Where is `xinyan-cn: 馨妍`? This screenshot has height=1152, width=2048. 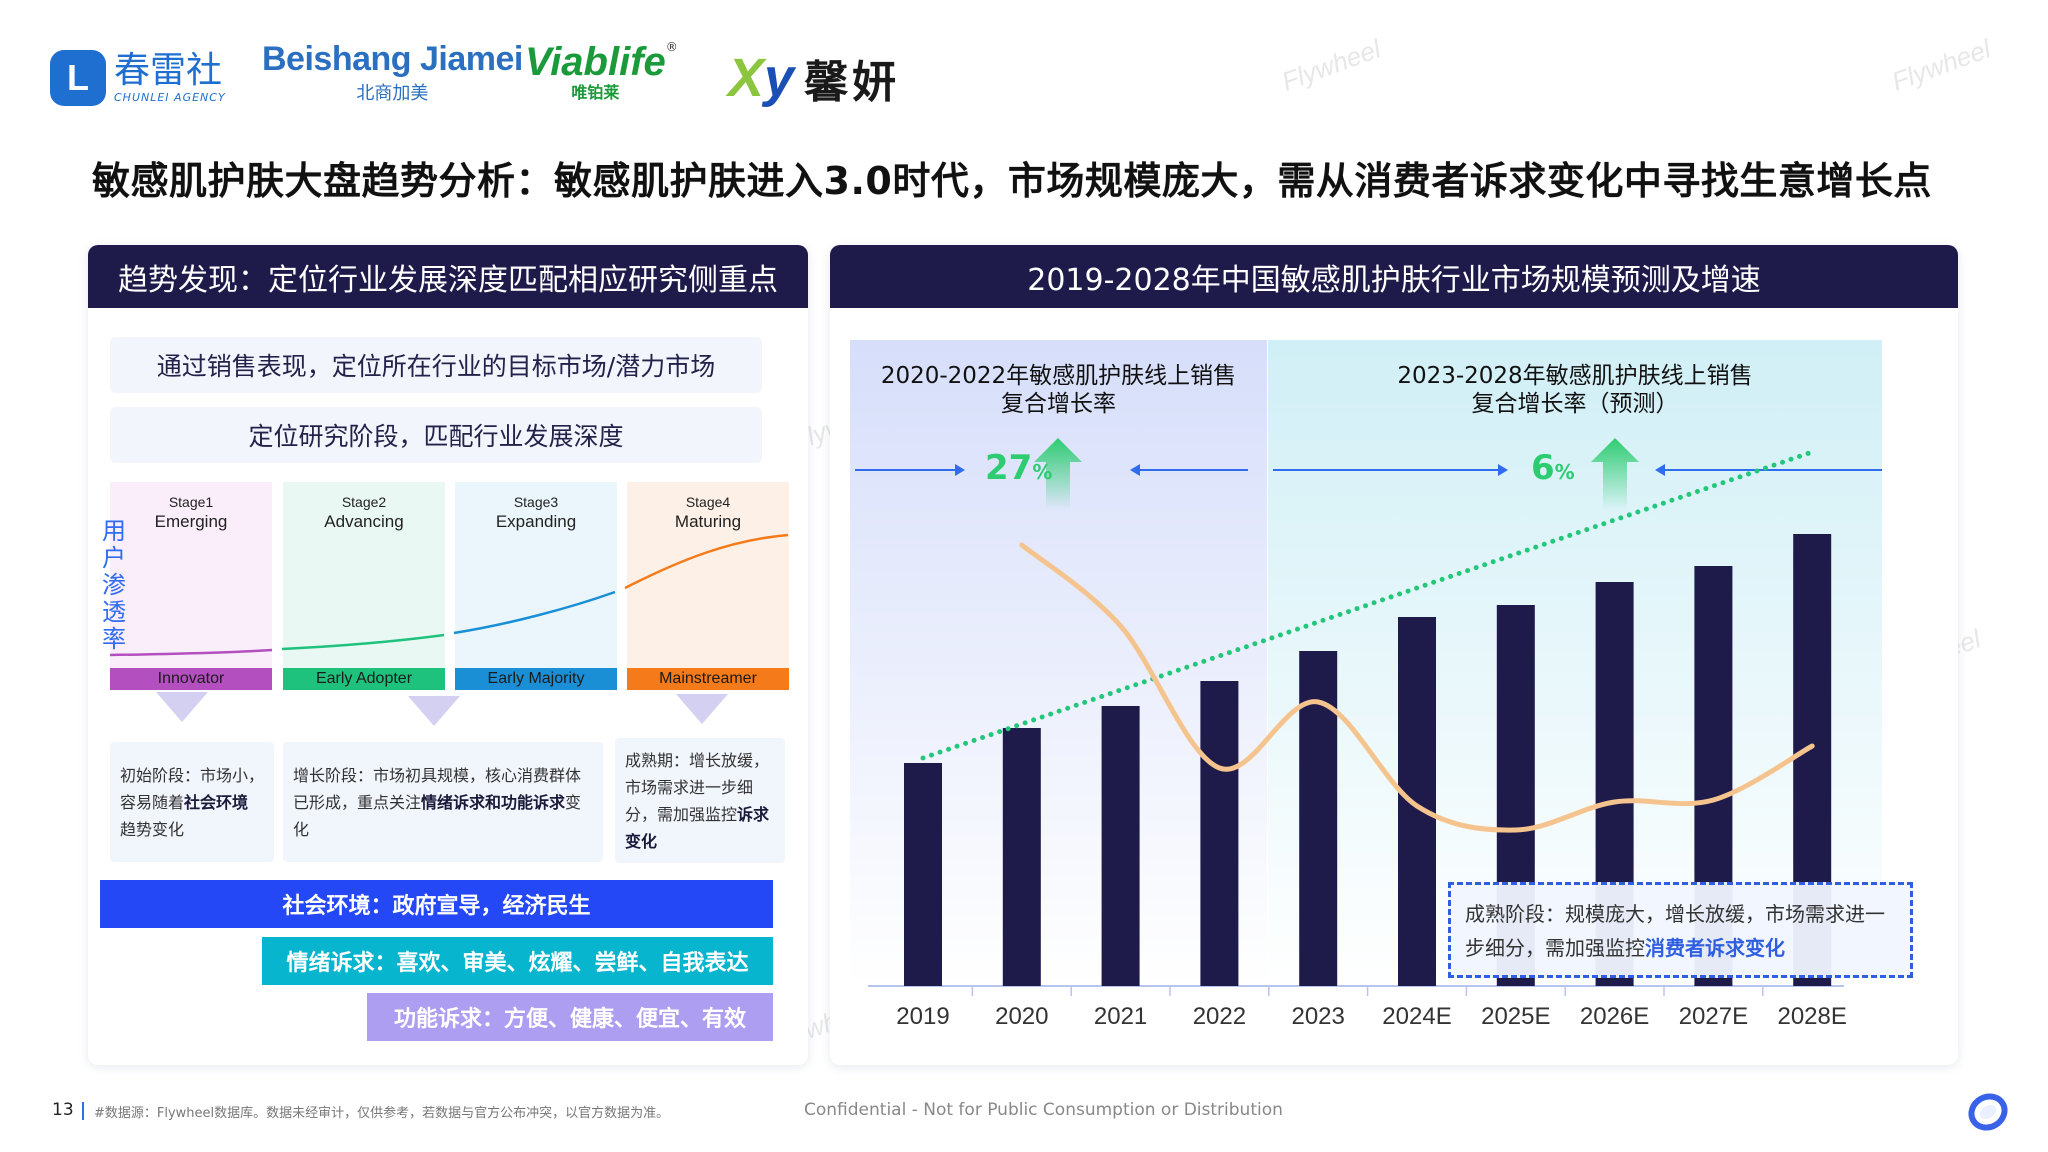
xinyan-cn: 馨妍 is located at coordinates (852, 82).